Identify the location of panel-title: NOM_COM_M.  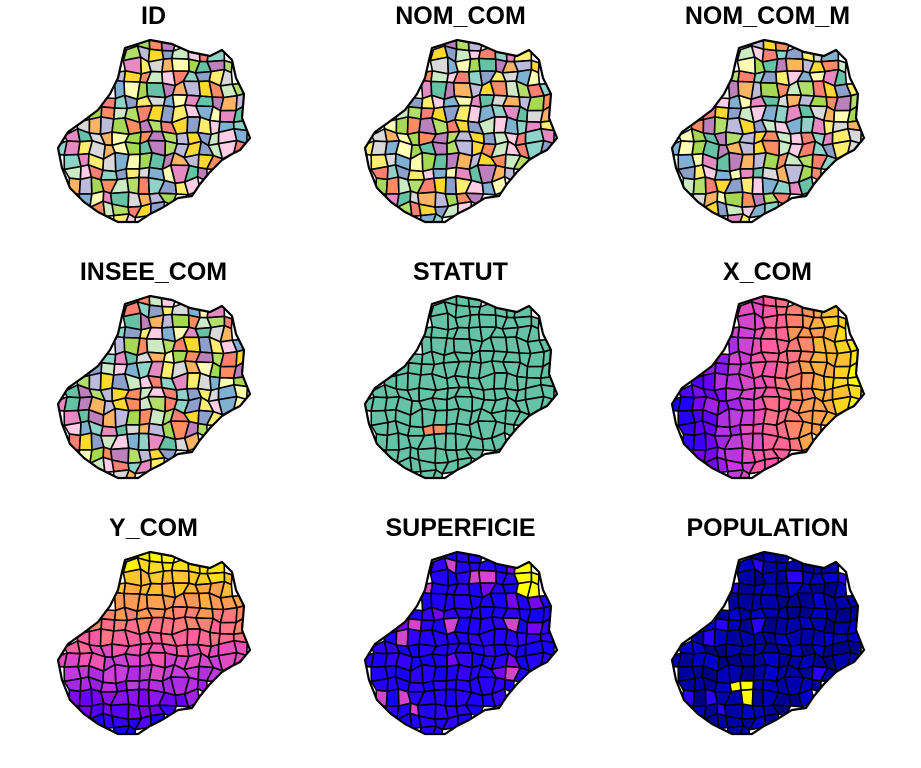
(767, 16).